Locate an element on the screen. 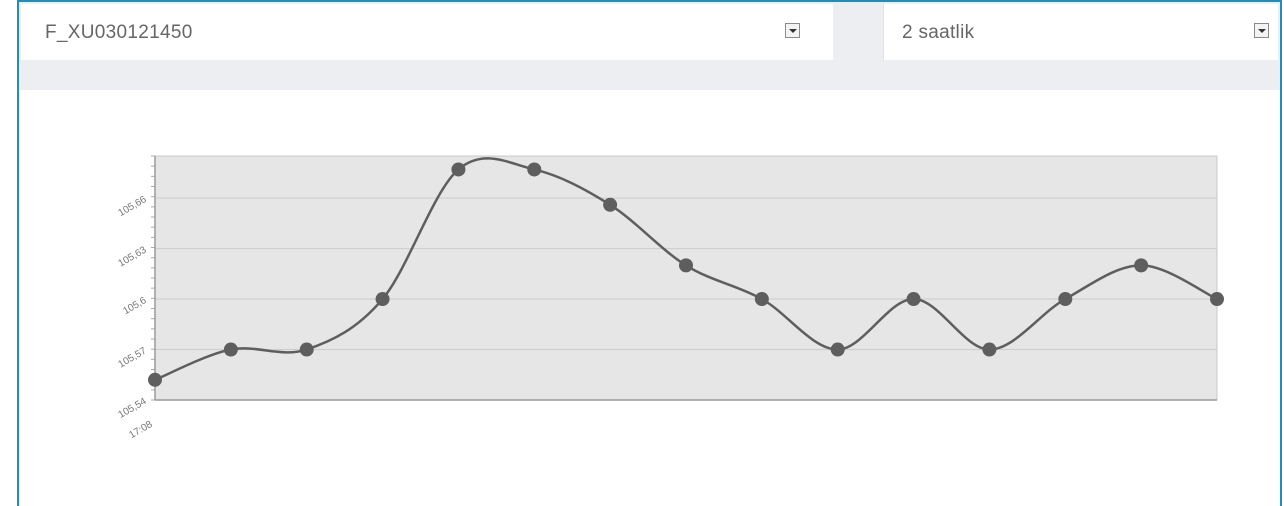 The height and width of the screenshot is (506, 1284). y-tick-label: 105,57 is located at coordinates (133, 357).